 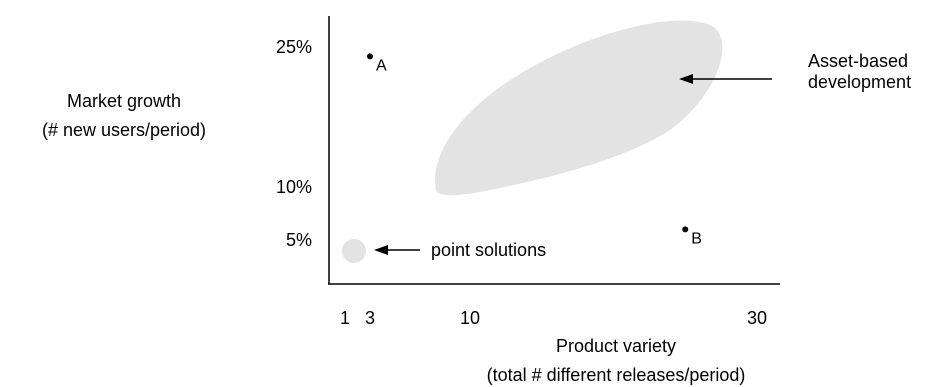 What do you see at coordinates (294, 187) in the screenshot?
I see `y-tick-label-1: 10%` at bounding box center [294, 187].